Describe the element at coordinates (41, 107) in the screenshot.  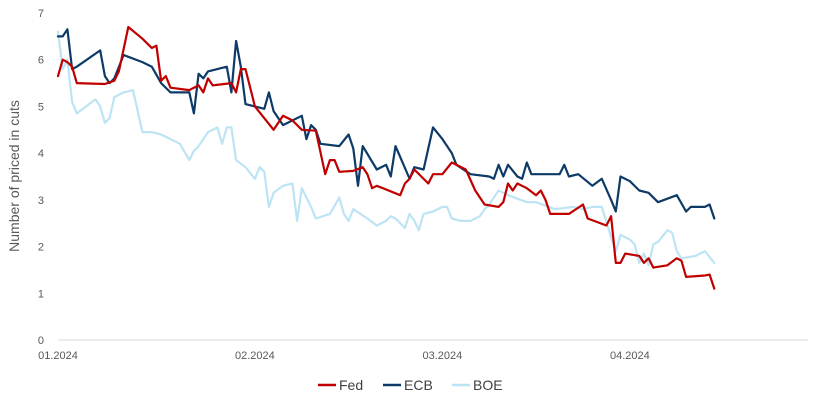
I see `y-tick-label: 5` at that location.